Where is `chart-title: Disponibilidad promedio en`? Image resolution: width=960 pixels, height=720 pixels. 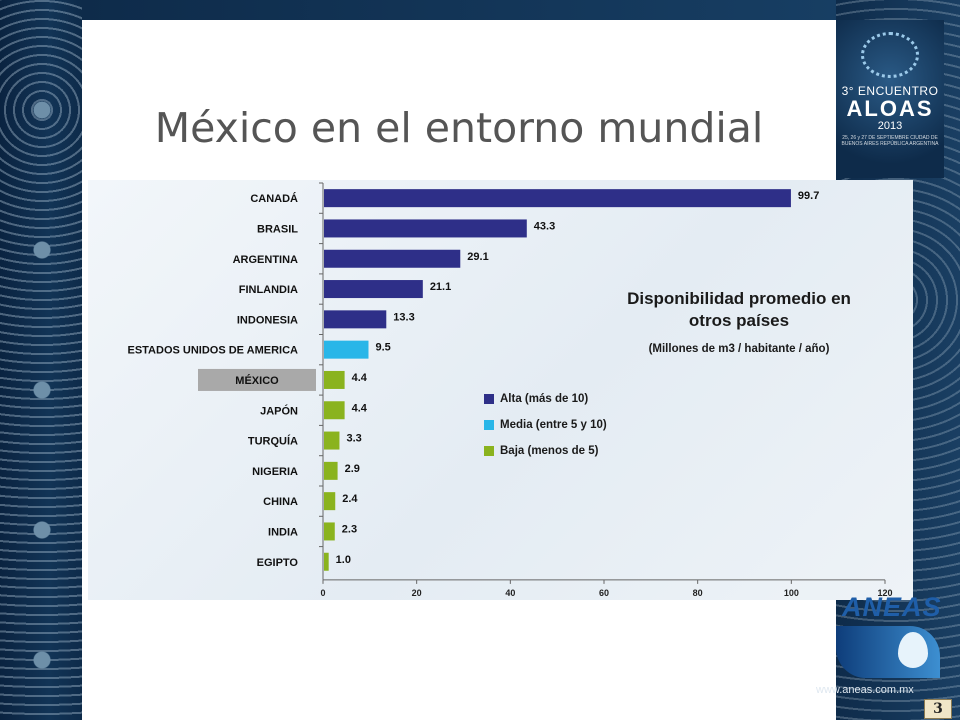
chart-title: Disponibilidad promedio en is located at coordinates (739, 298).